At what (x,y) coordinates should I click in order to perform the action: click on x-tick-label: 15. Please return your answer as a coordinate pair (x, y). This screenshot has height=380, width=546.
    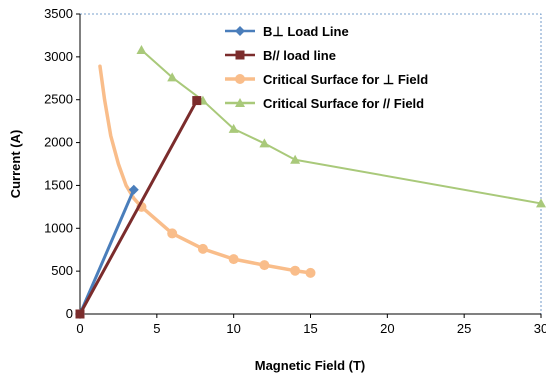
    Looking at the image, I should click on (310, 328).